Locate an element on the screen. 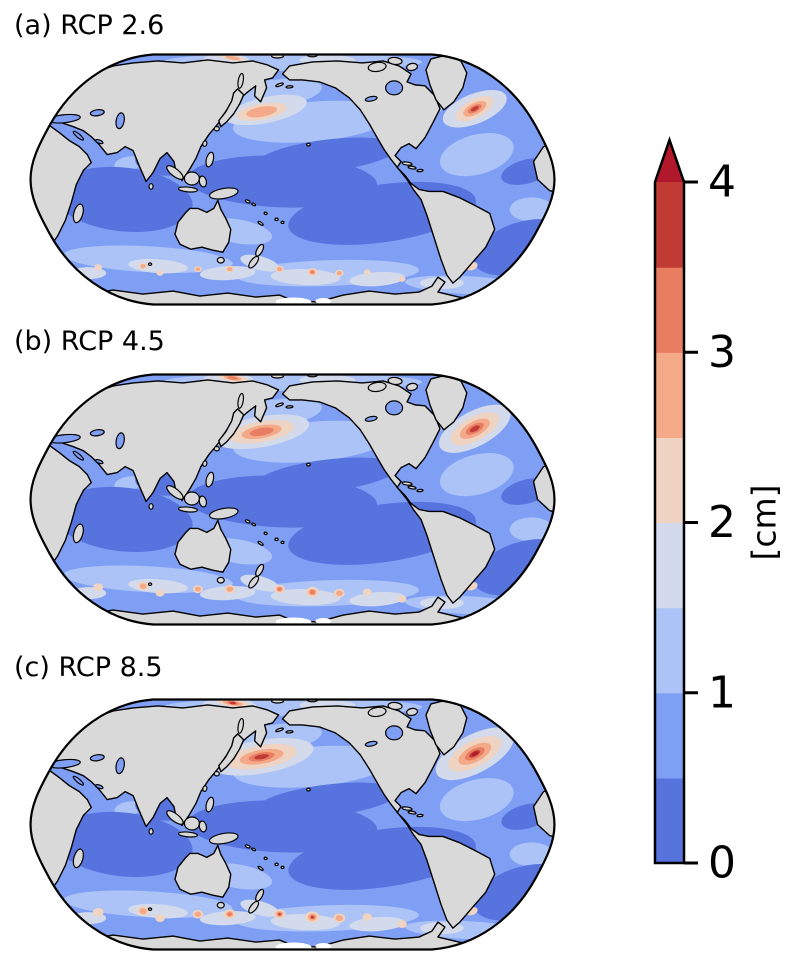 The image size is (803, 976). colorbar-tick-label: 2 is located at coordinates (722, 522).